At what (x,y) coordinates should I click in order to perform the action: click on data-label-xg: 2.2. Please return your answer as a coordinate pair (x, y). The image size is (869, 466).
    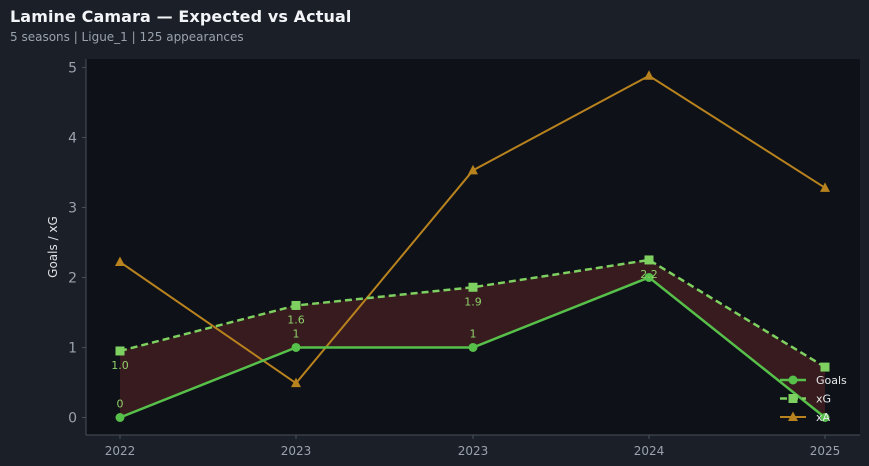
    Looking at the image, I should click on (649, 274).